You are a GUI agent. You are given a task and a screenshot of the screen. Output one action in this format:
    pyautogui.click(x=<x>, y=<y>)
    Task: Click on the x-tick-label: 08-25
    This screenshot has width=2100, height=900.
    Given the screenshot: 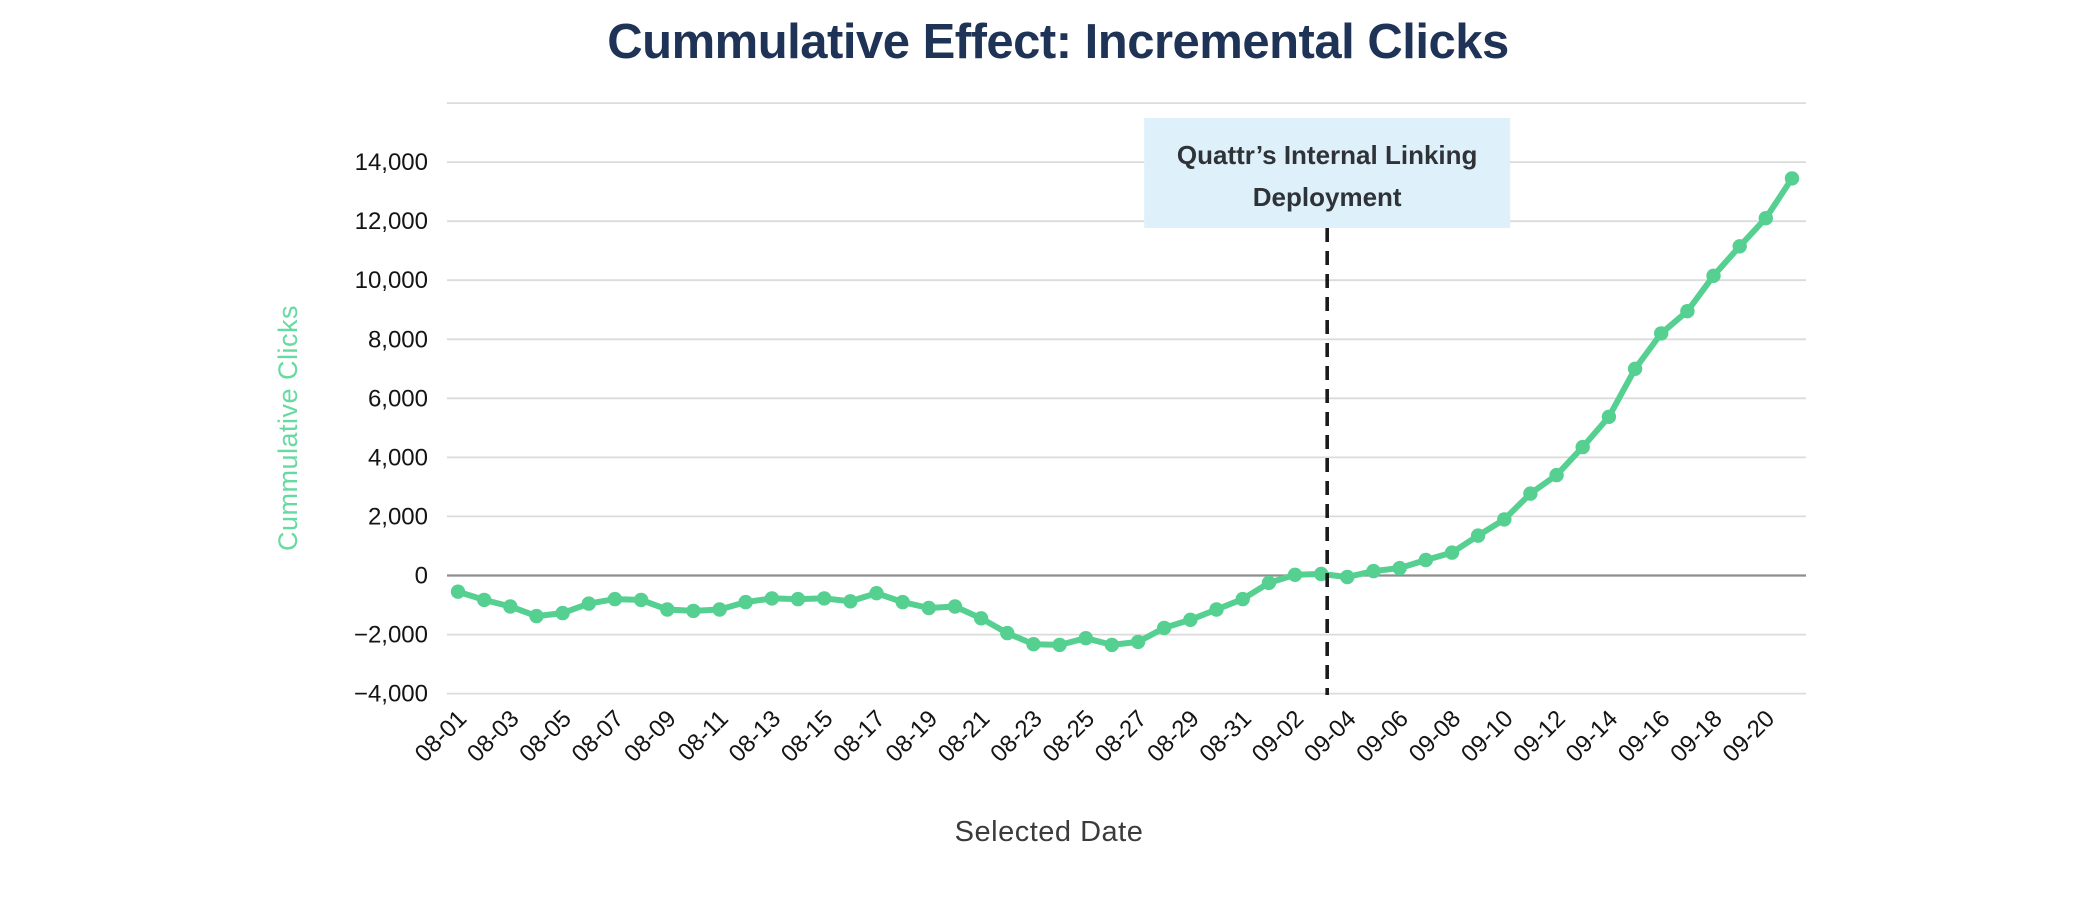 What is the action you would take?
    pyautogui.click(x=1069, y=736)
    